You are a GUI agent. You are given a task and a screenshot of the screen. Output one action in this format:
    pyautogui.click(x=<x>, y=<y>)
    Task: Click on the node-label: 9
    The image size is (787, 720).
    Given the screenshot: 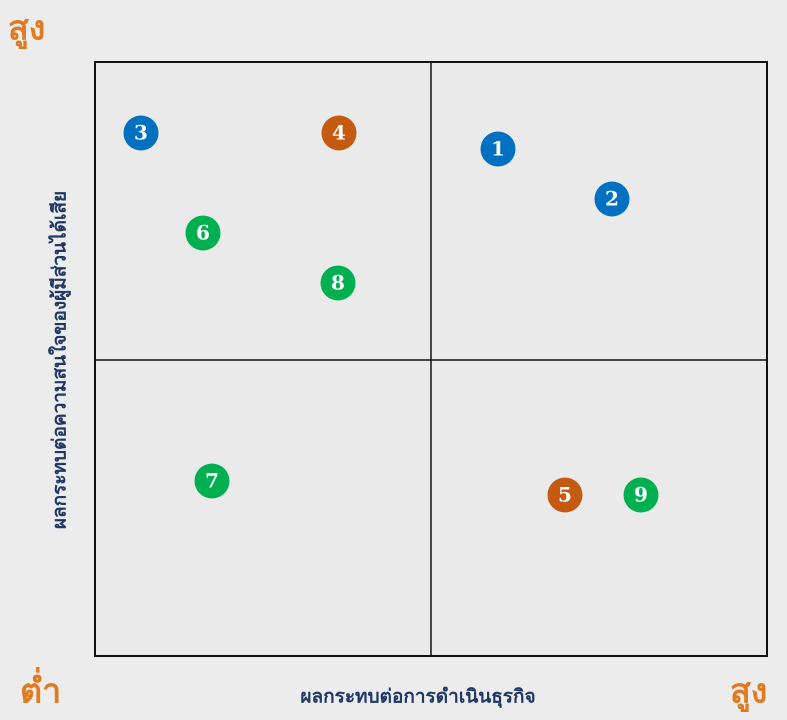 What is the action you would take?
    pyautogui.click(x=641, y=495)
    